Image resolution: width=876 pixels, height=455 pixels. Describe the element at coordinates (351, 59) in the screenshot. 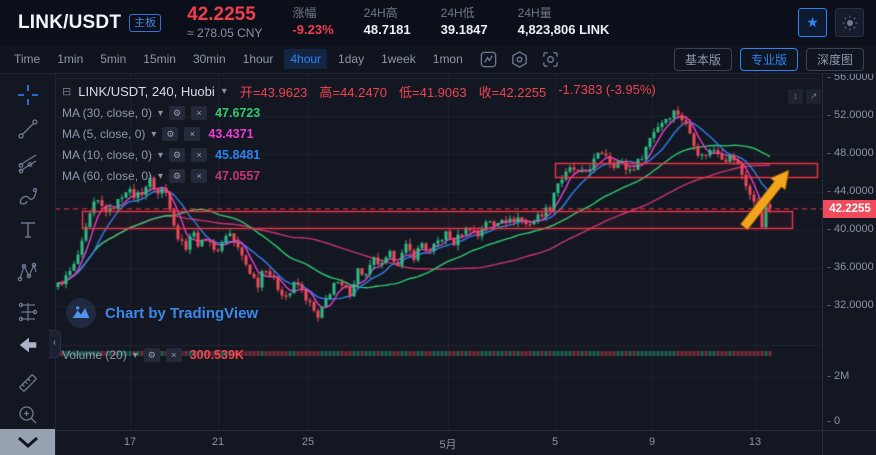

I see `interval-1day: 1day` at that location.